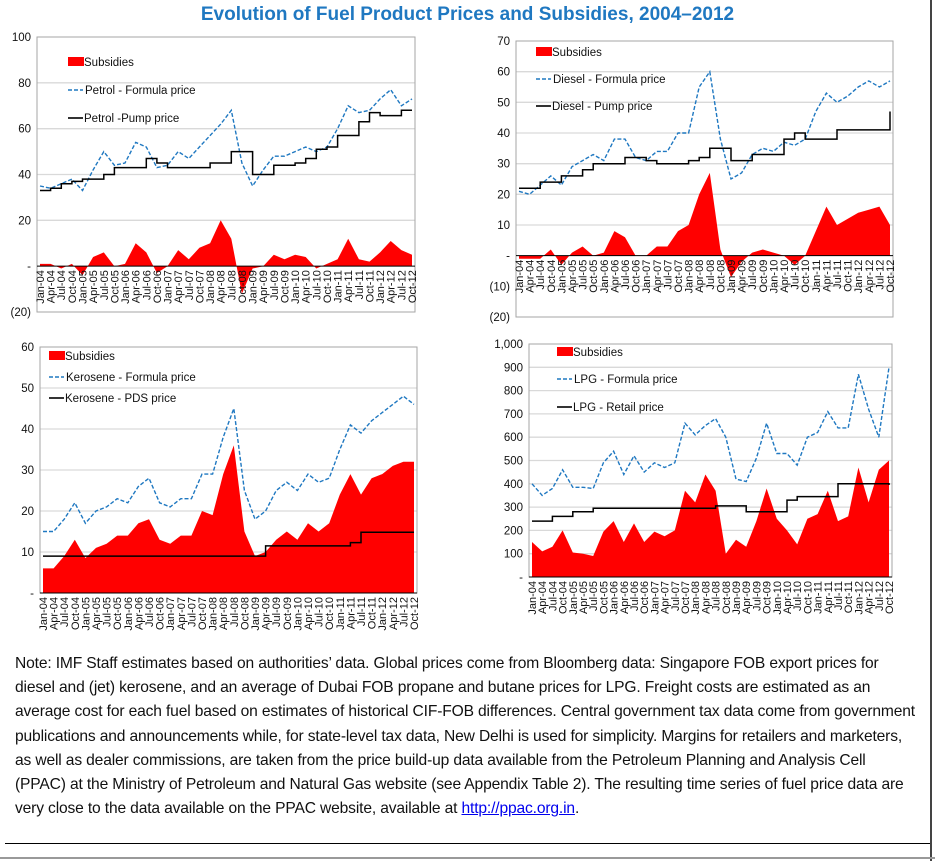  I want to click on subsidies-area, so click(228, 519).